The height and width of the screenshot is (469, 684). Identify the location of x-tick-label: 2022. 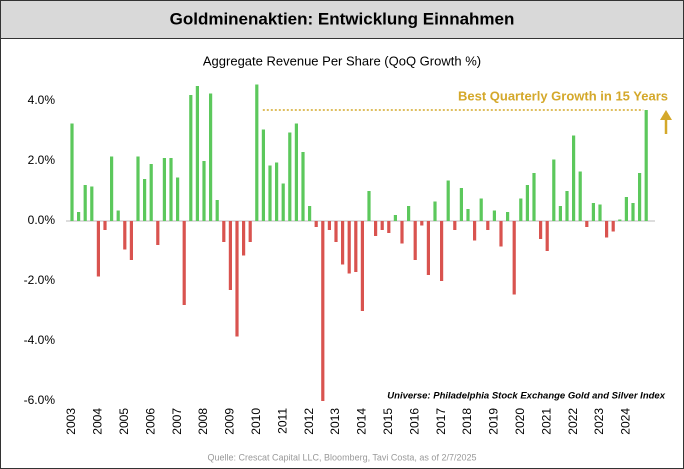
(573, 421).